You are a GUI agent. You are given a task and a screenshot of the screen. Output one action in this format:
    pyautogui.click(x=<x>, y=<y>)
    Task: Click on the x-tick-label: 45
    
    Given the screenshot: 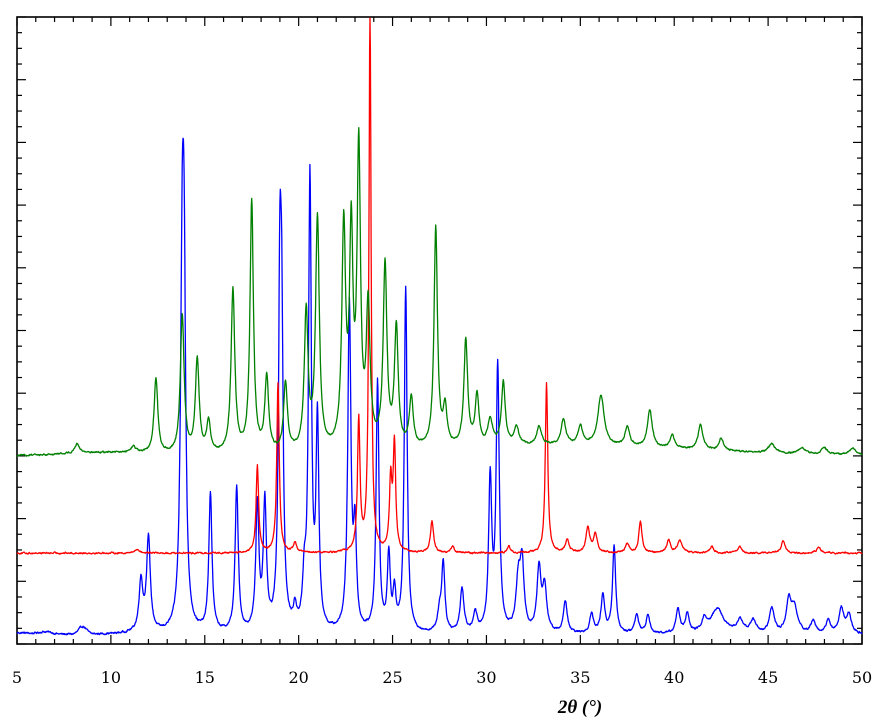 What is the action you would take?
    pyautogui.click(x=768, y=677)
    